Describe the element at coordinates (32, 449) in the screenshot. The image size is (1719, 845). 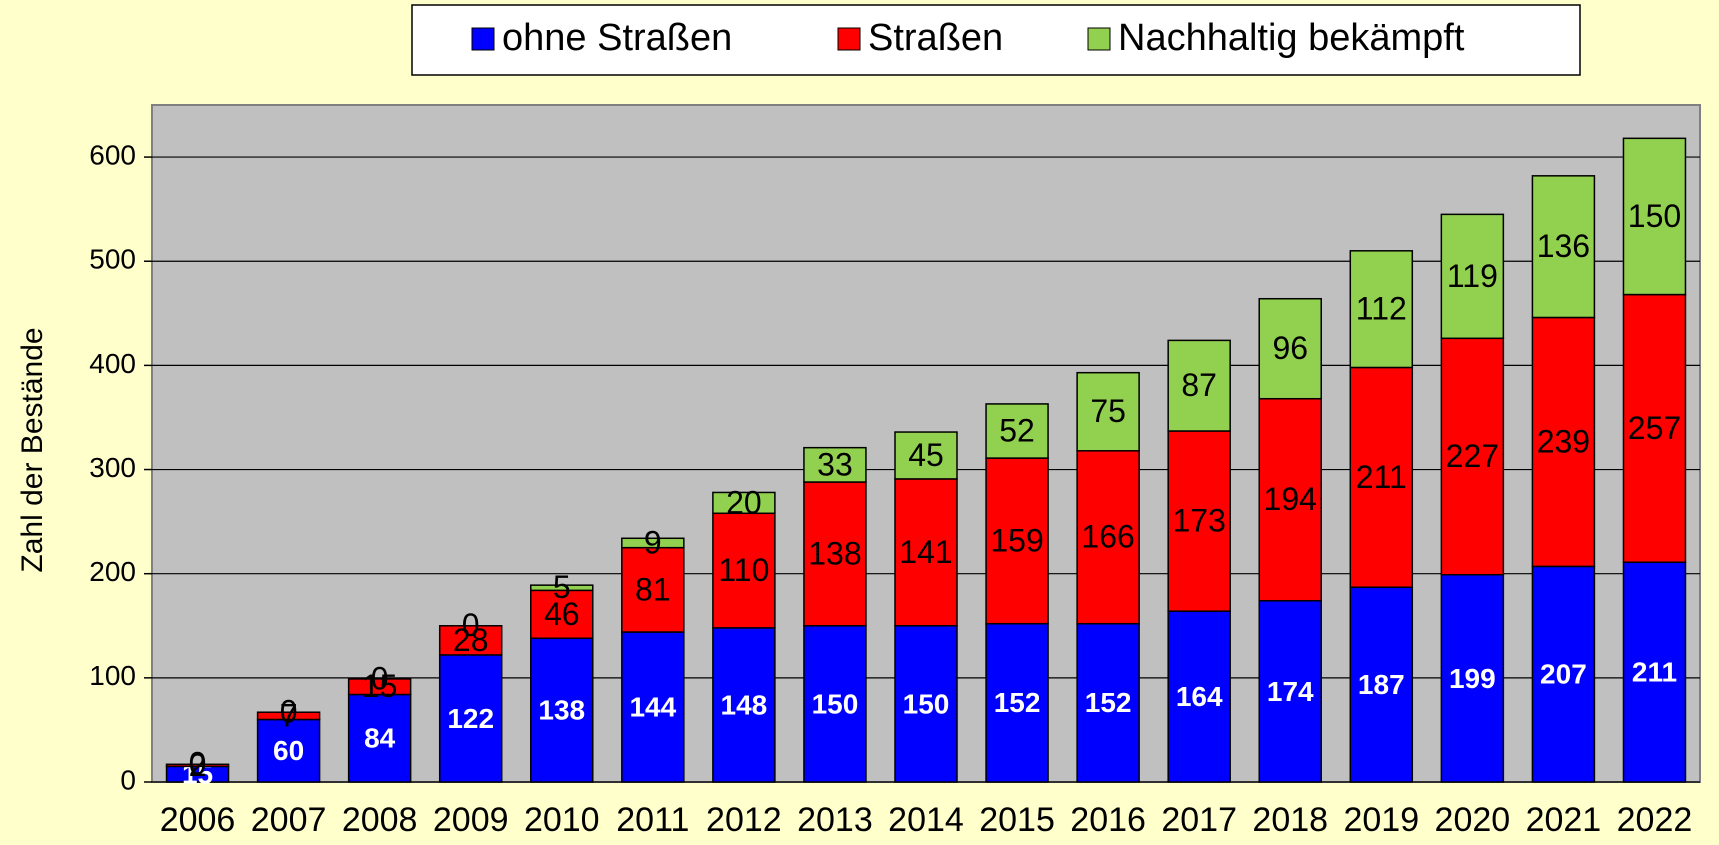
I see `y-axis-title: Zahl der Bestände` at that location.